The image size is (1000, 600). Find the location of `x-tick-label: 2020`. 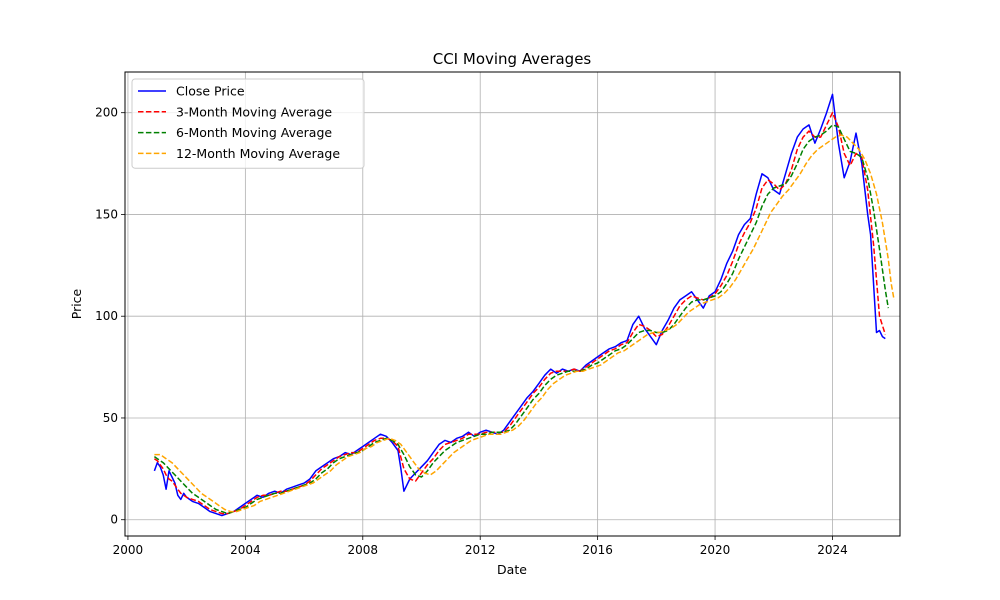

x-tick-label: 2020 is located at coordinates (715, 550).